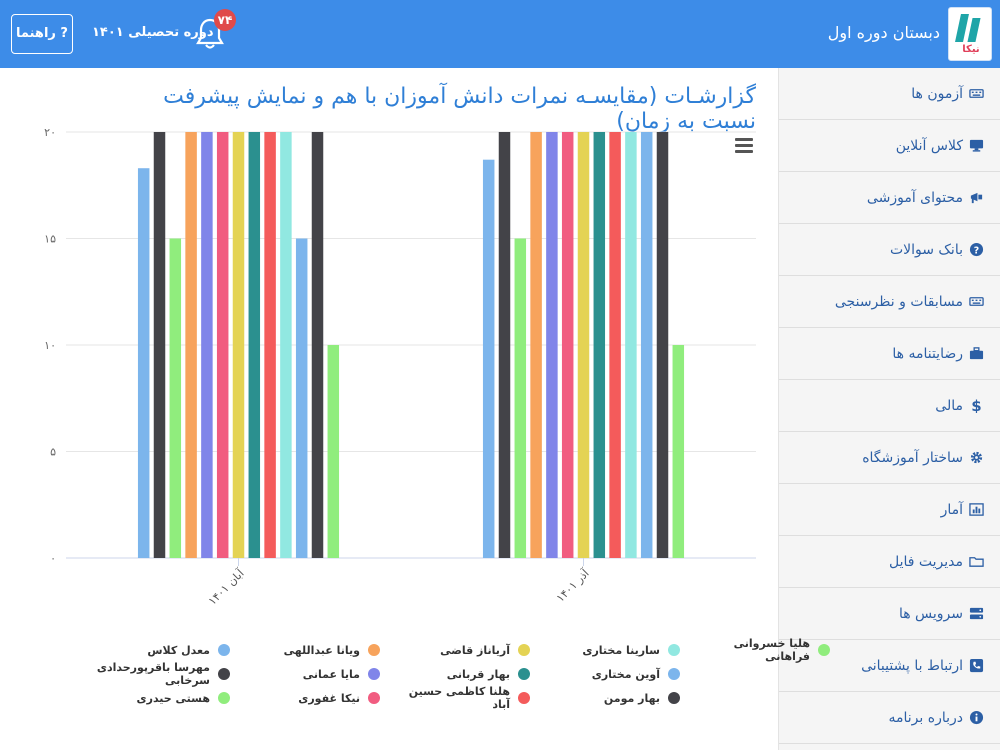 Image resolution: width=1000 pixels, height=750 pixels. I want to click on sidebar-item-5: رضایتنامه ها, so click(889, 354).